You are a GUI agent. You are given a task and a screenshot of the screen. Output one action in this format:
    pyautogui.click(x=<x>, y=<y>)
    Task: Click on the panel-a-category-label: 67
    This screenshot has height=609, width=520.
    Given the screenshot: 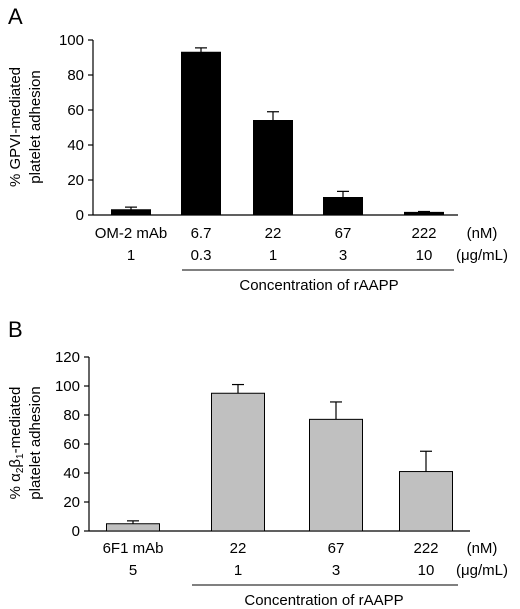 What is the action you would take?
    pyautogui.click(x=343, y=233)
    